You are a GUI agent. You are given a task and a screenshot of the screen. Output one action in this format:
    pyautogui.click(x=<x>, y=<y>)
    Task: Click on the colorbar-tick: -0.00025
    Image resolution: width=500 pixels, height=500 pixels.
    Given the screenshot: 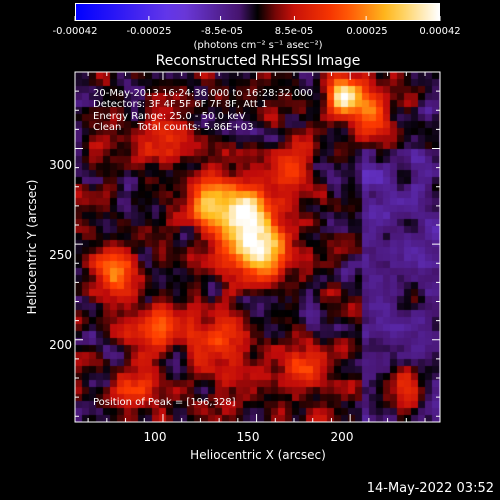 What is the action you would take?
    pyautogui.click(x=149, y=31)
    